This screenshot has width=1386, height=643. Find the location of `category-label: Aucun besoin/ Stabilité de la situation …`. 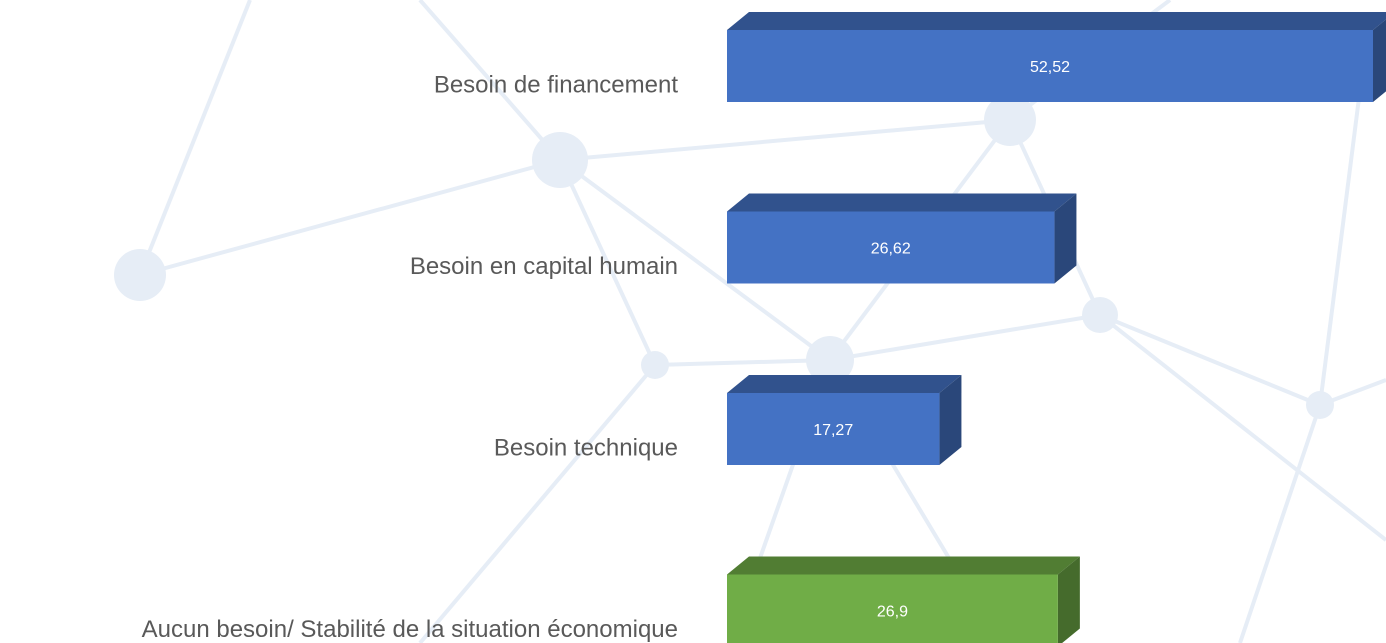

category-label: Aucun besoin/ Stabilité de la situation … is located at coordinates (410, 629).